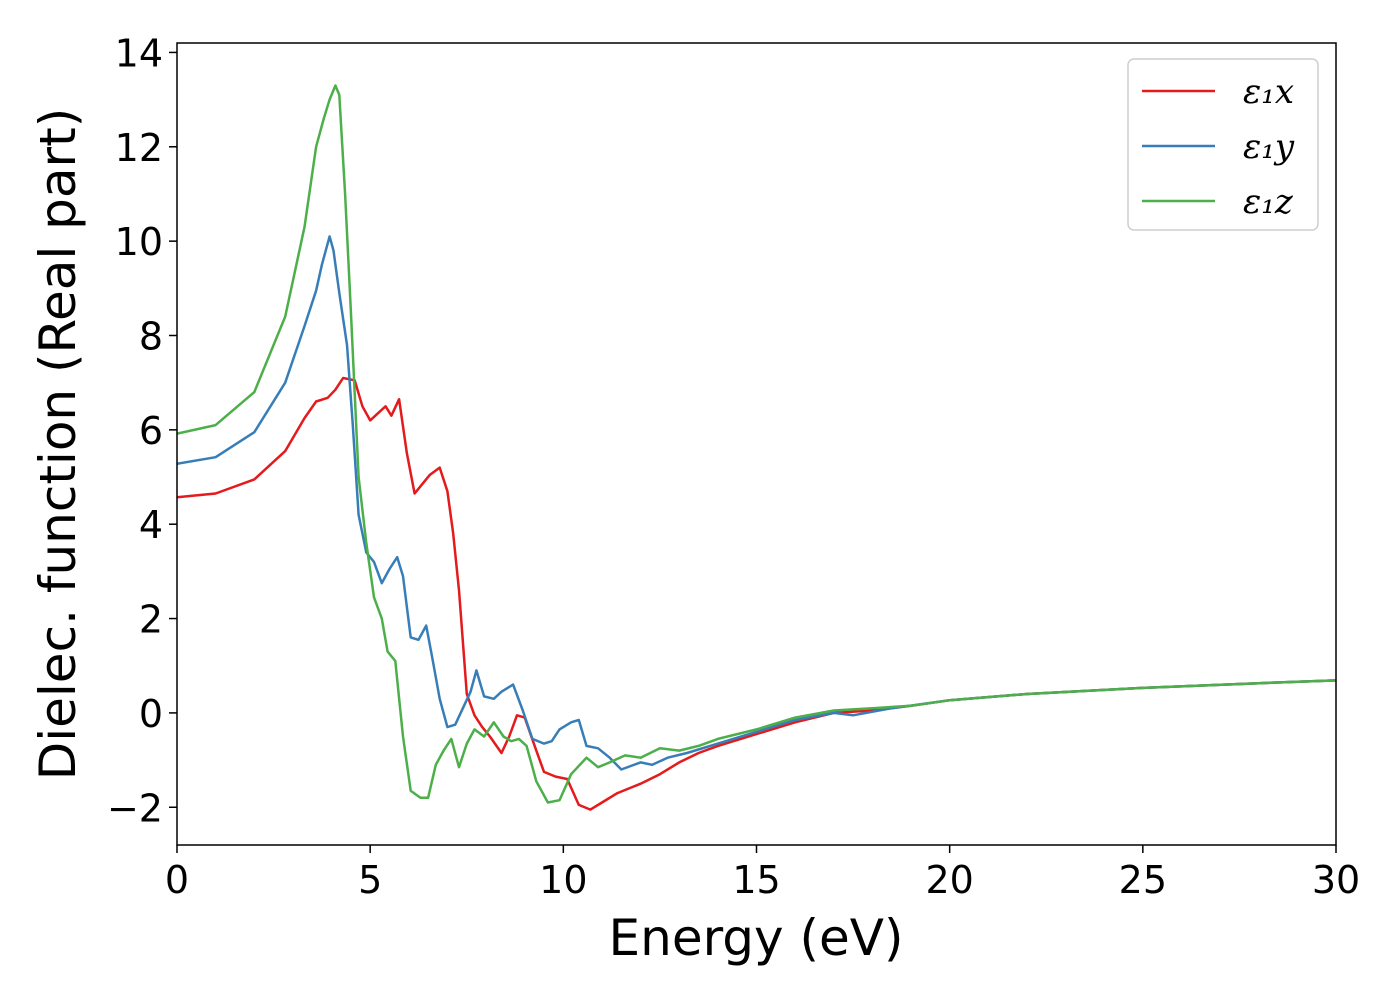  What do you see at coordinates (151, 620) in the screenshot?
I see `y-tick-label: 2` at bounding box center [151, 620].